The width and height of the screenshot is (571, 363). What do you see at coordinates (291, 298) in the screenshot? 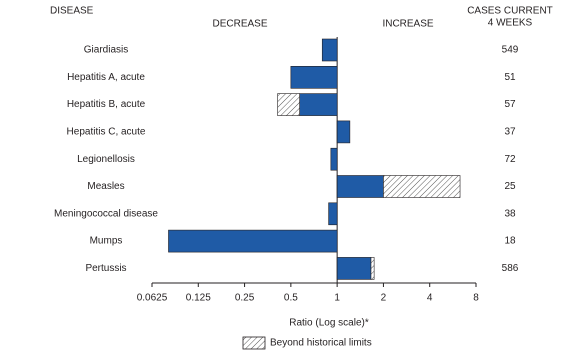
I see `x-tick-label: 0.5` at bounding box center [291, 298].